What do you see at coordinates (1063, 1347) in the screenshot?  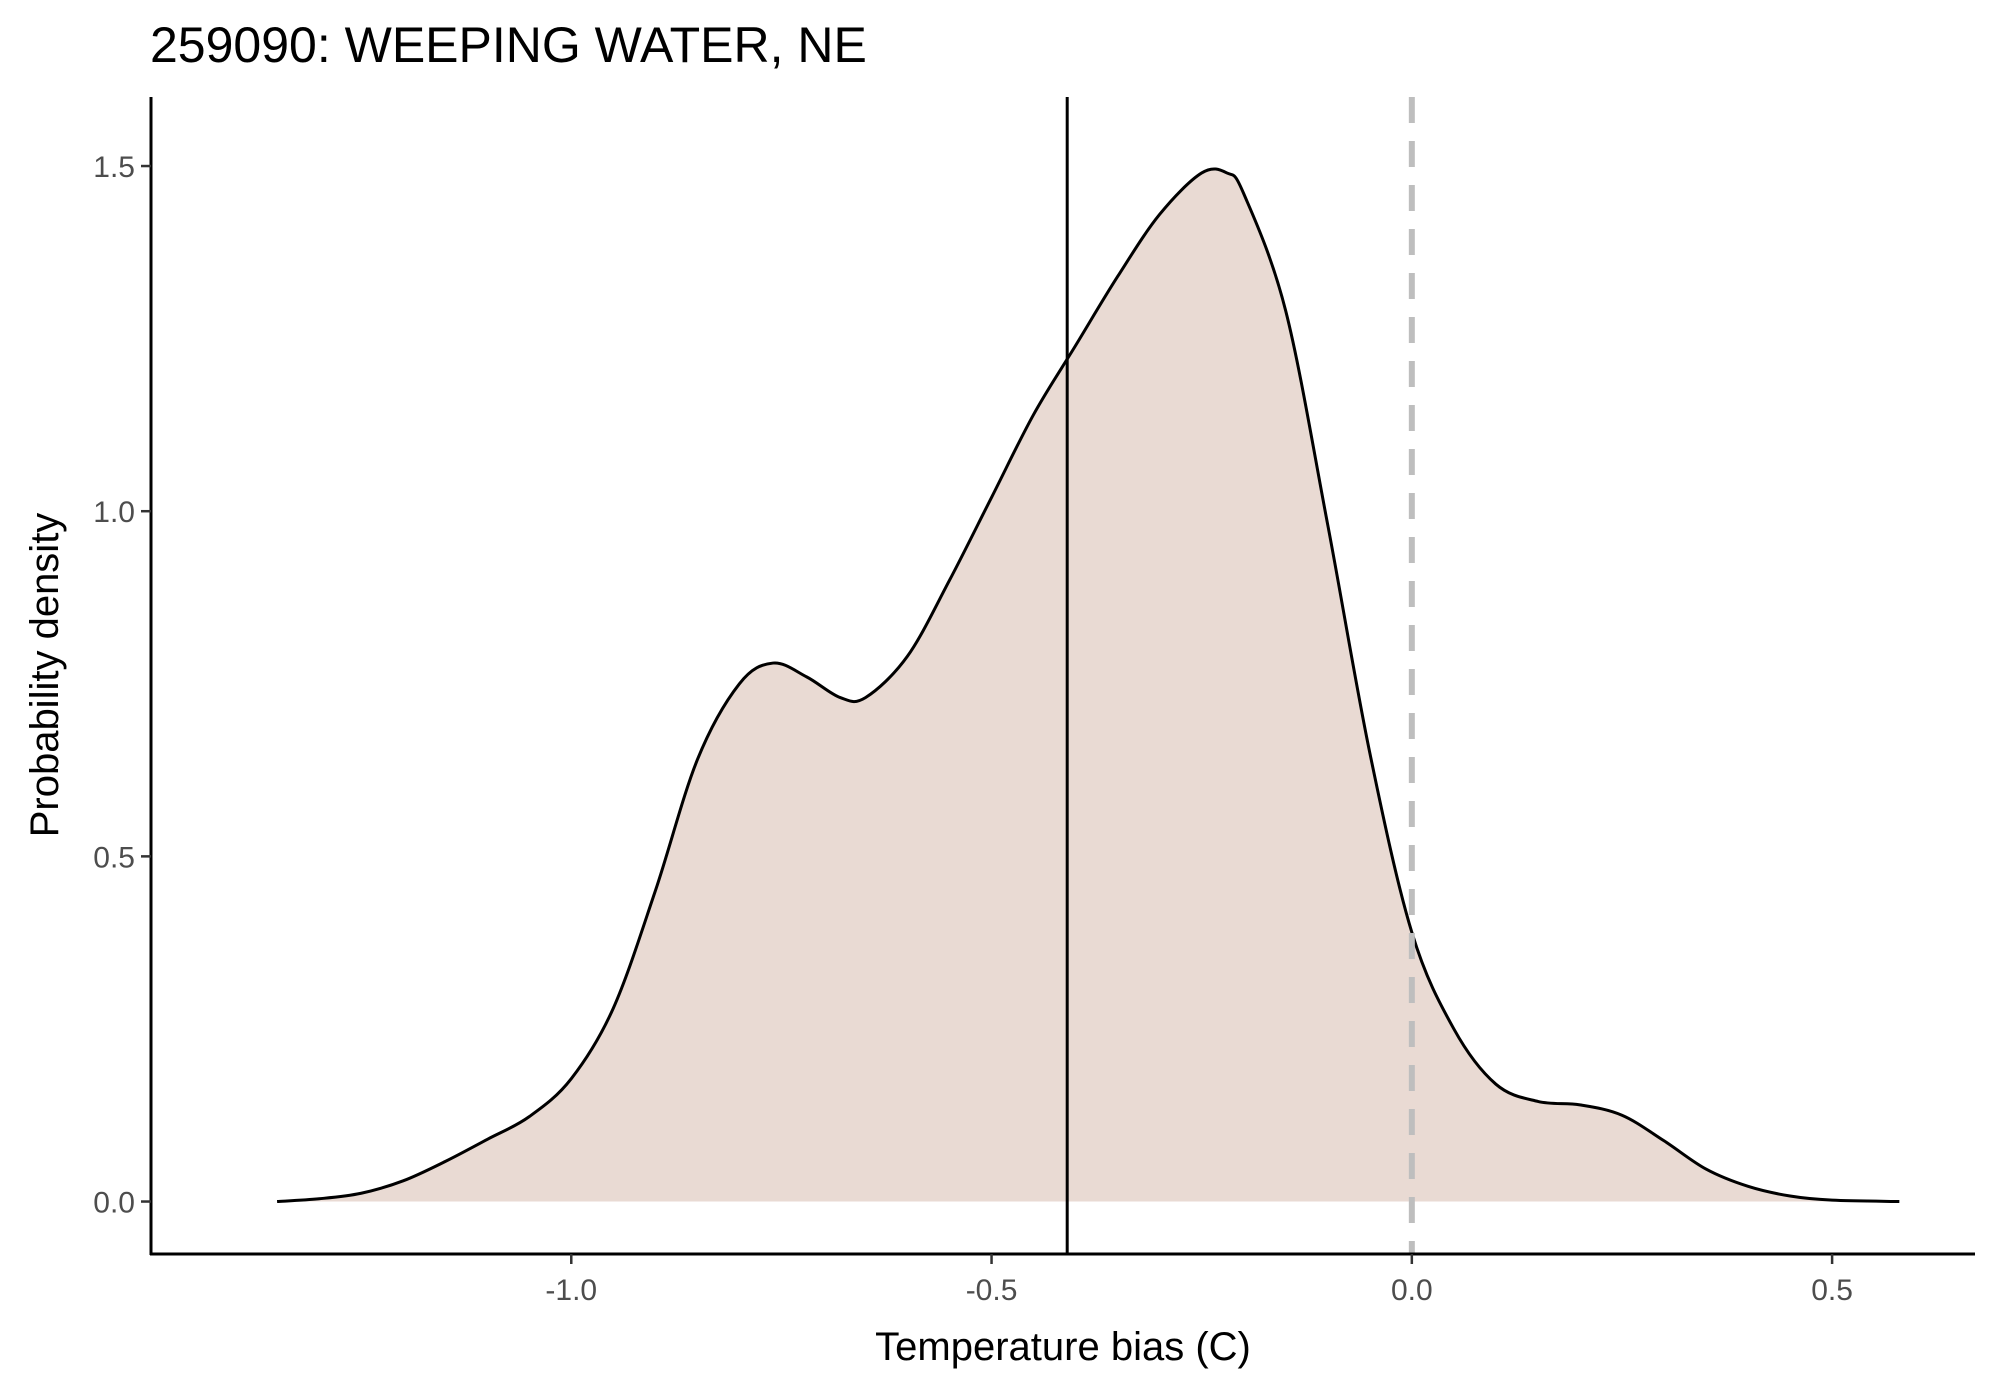 I see `x-axis-title: Temperature bias (C)` at bounding box center [1063, 1347].